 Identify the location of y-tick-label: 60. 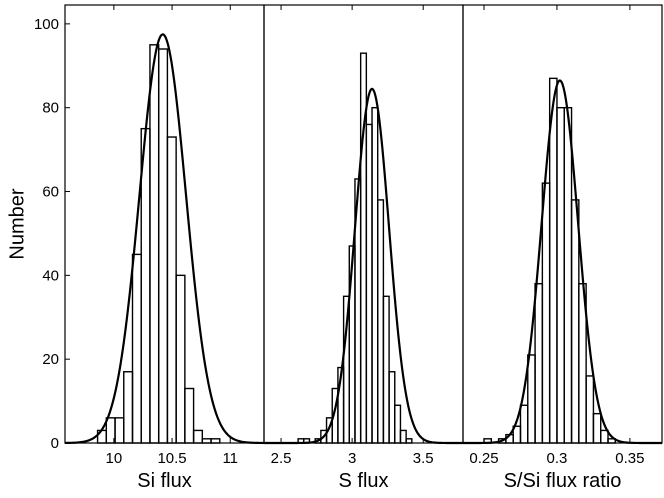
(50, 192).